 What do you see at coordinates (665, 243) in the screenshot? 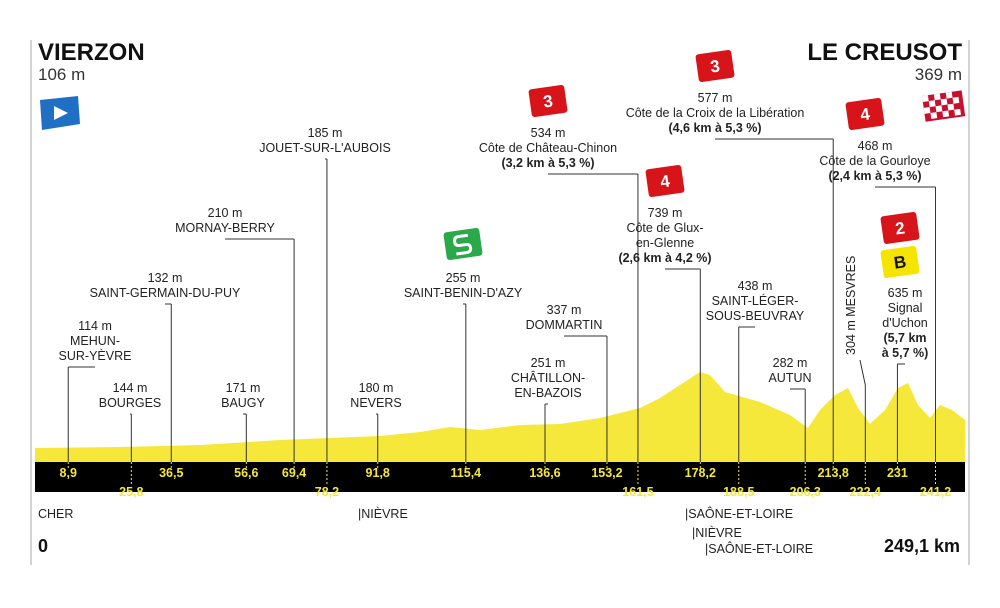
I see `waypoint-label: en-Glenne` at bounding box center [665, 243].